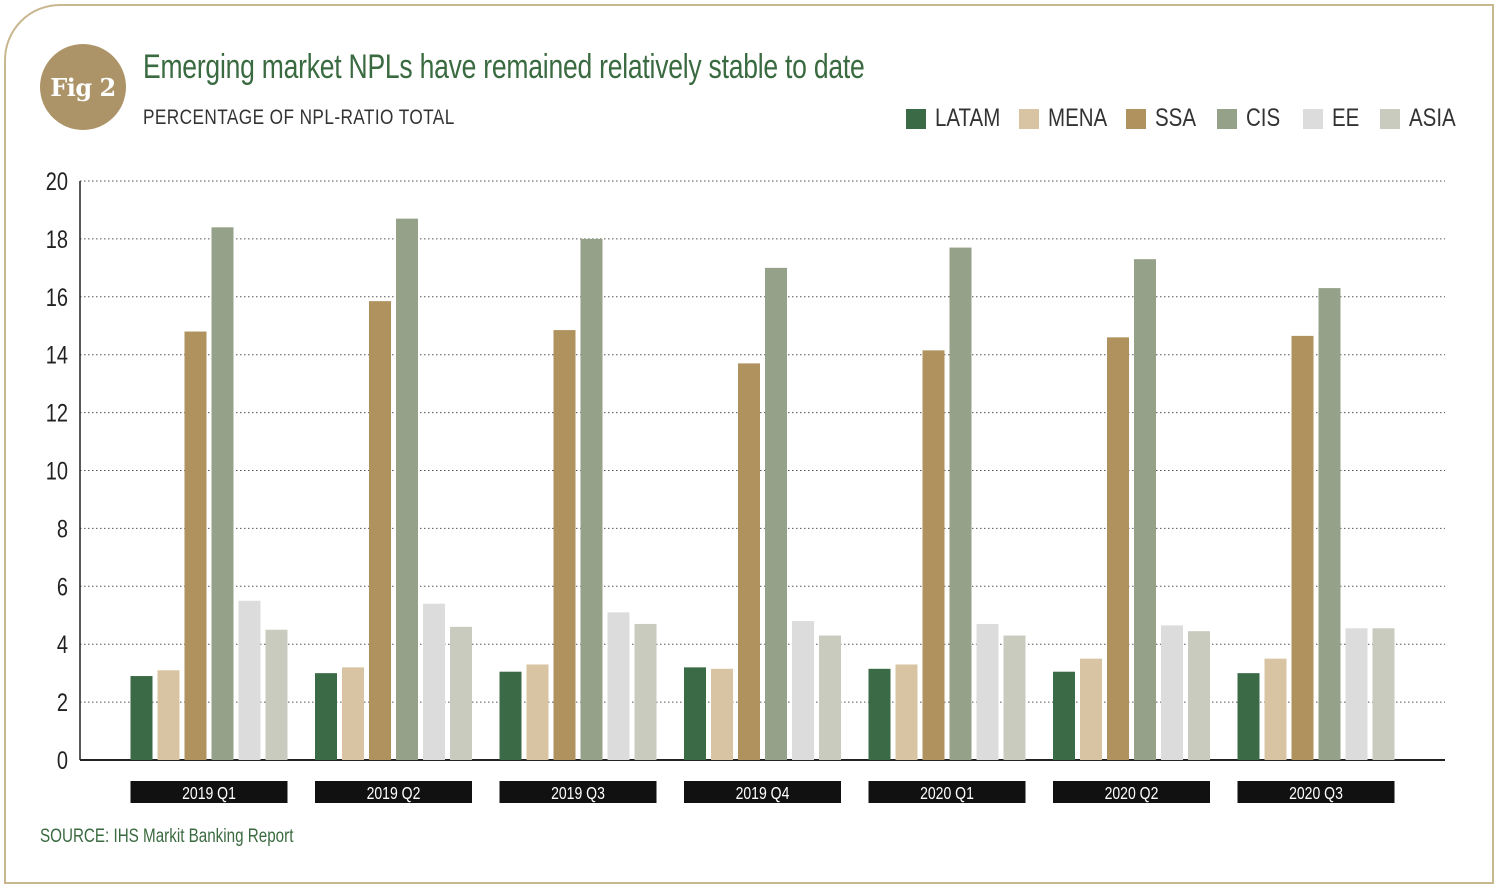  Describe the element at coordinates (57, 414) in the screenshot. I see `y-tick-label: 12` at that location.